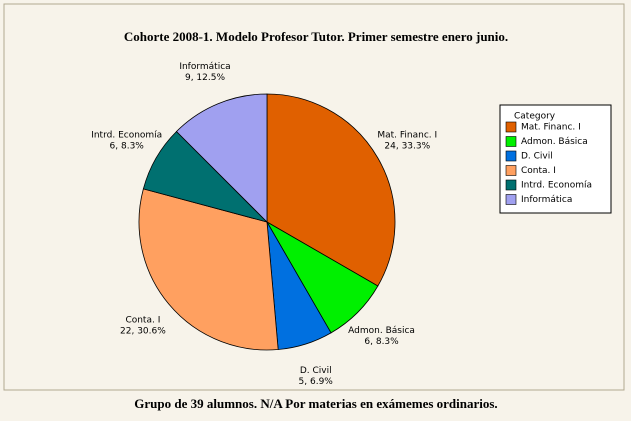 This screenshot has width=631, height=421. Describe the element at coordinates (126, 136) in the screenshot. I see `slice-label: Intrd. Economía` at that location.